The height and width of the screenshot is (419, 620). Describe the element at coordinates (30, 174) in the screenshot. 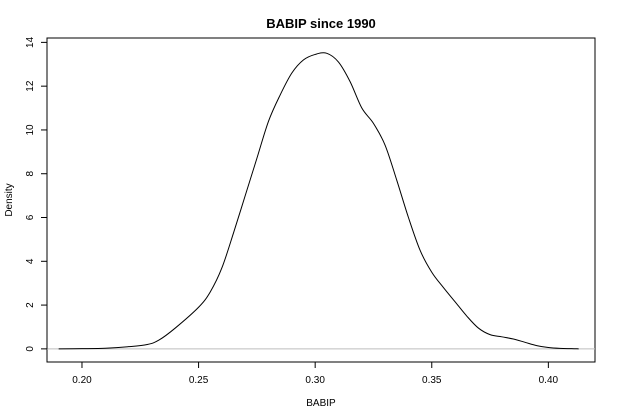

I see `y-tick-label: 8` at that location.